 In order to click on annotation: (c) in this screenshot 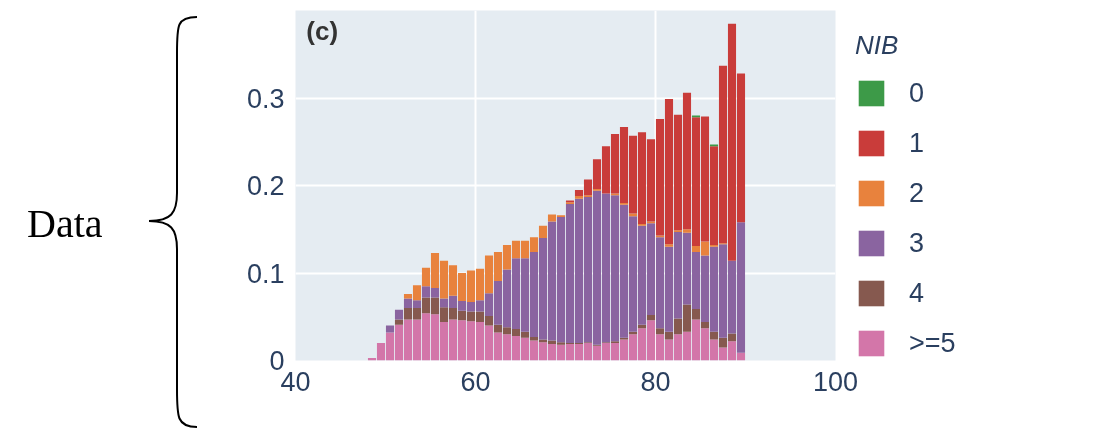, I will do `click(322, 30)`.